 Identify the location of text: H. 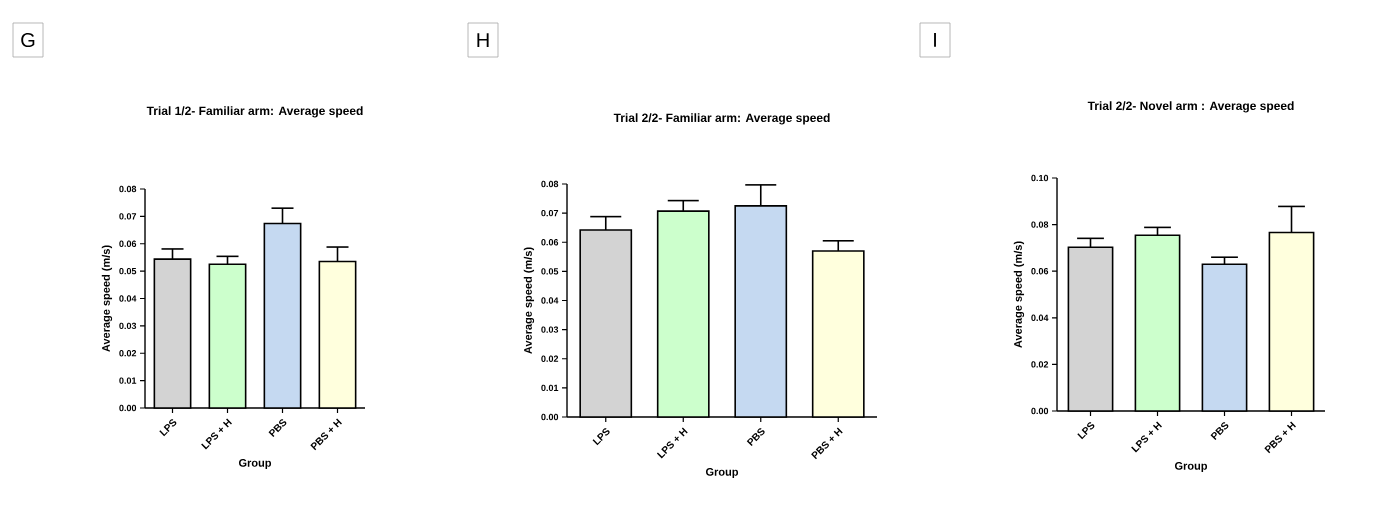
(483, 40).